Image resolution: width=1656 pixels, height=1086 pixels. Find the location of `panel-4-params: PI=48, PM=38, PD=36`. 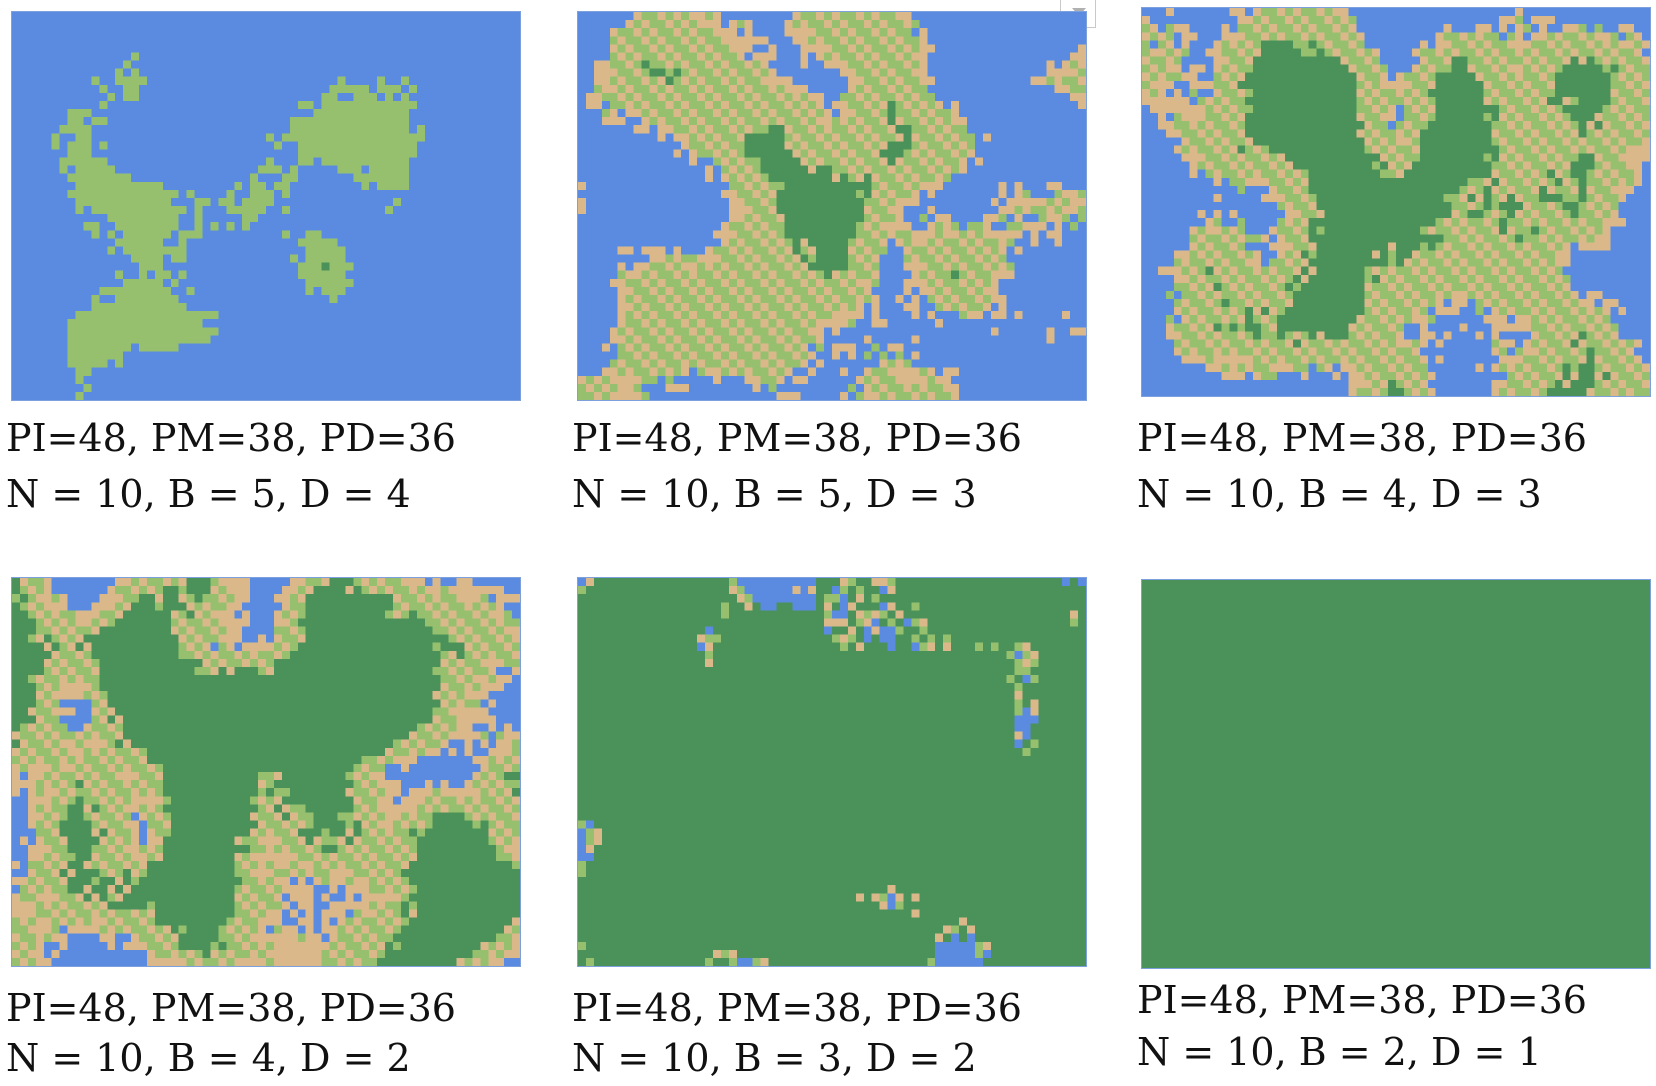

panel-4-params: PI=48, PM=38, PD=36 is located at coordinates (231, 1008).